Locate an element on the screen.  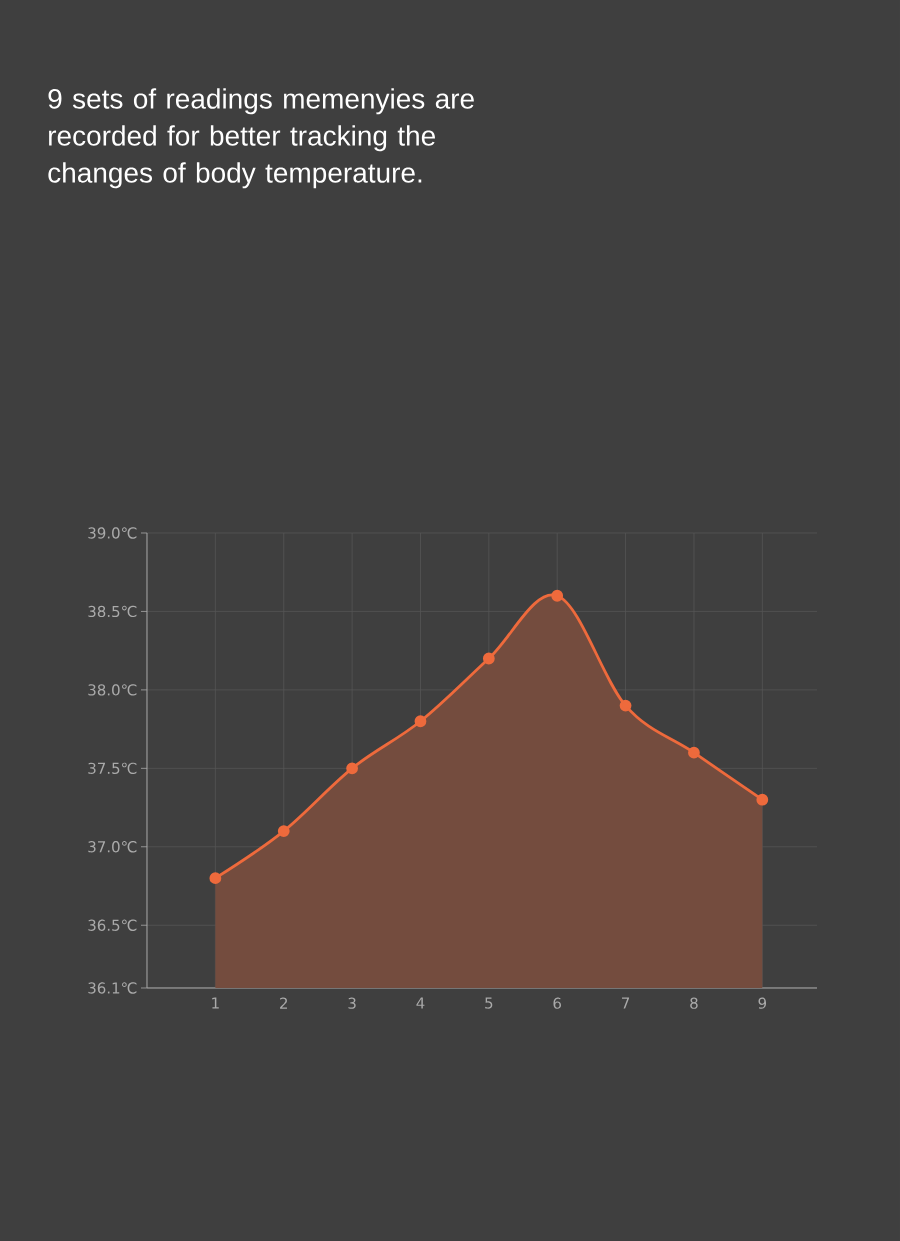
y-tick-label: 36.1℃ is located at coordinates (112, 988).